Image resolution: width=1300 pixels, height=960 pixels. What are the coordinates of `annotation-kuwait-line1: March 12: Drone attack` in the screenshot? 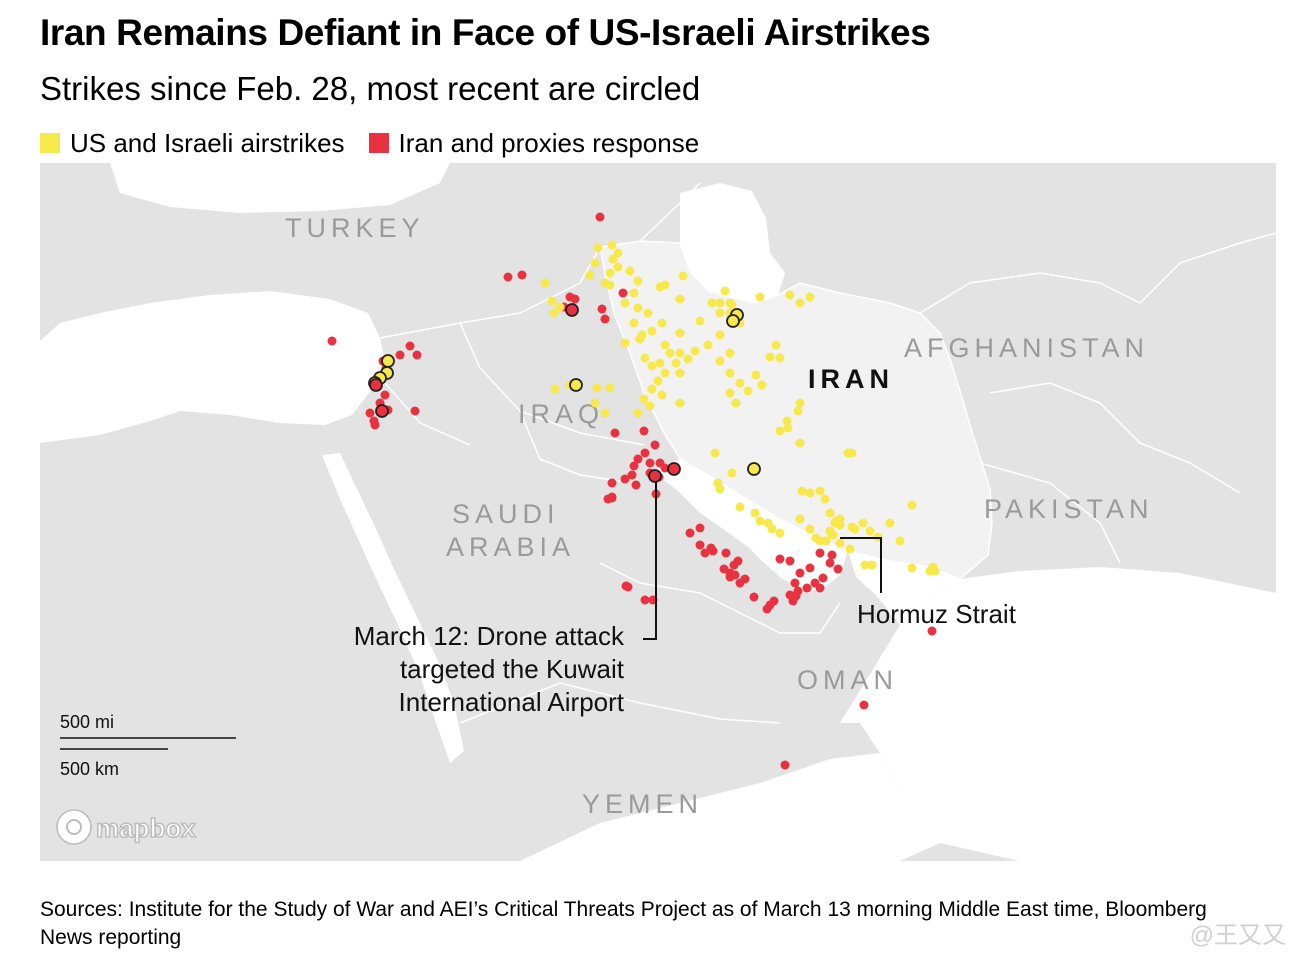 It's located at (489, 636).